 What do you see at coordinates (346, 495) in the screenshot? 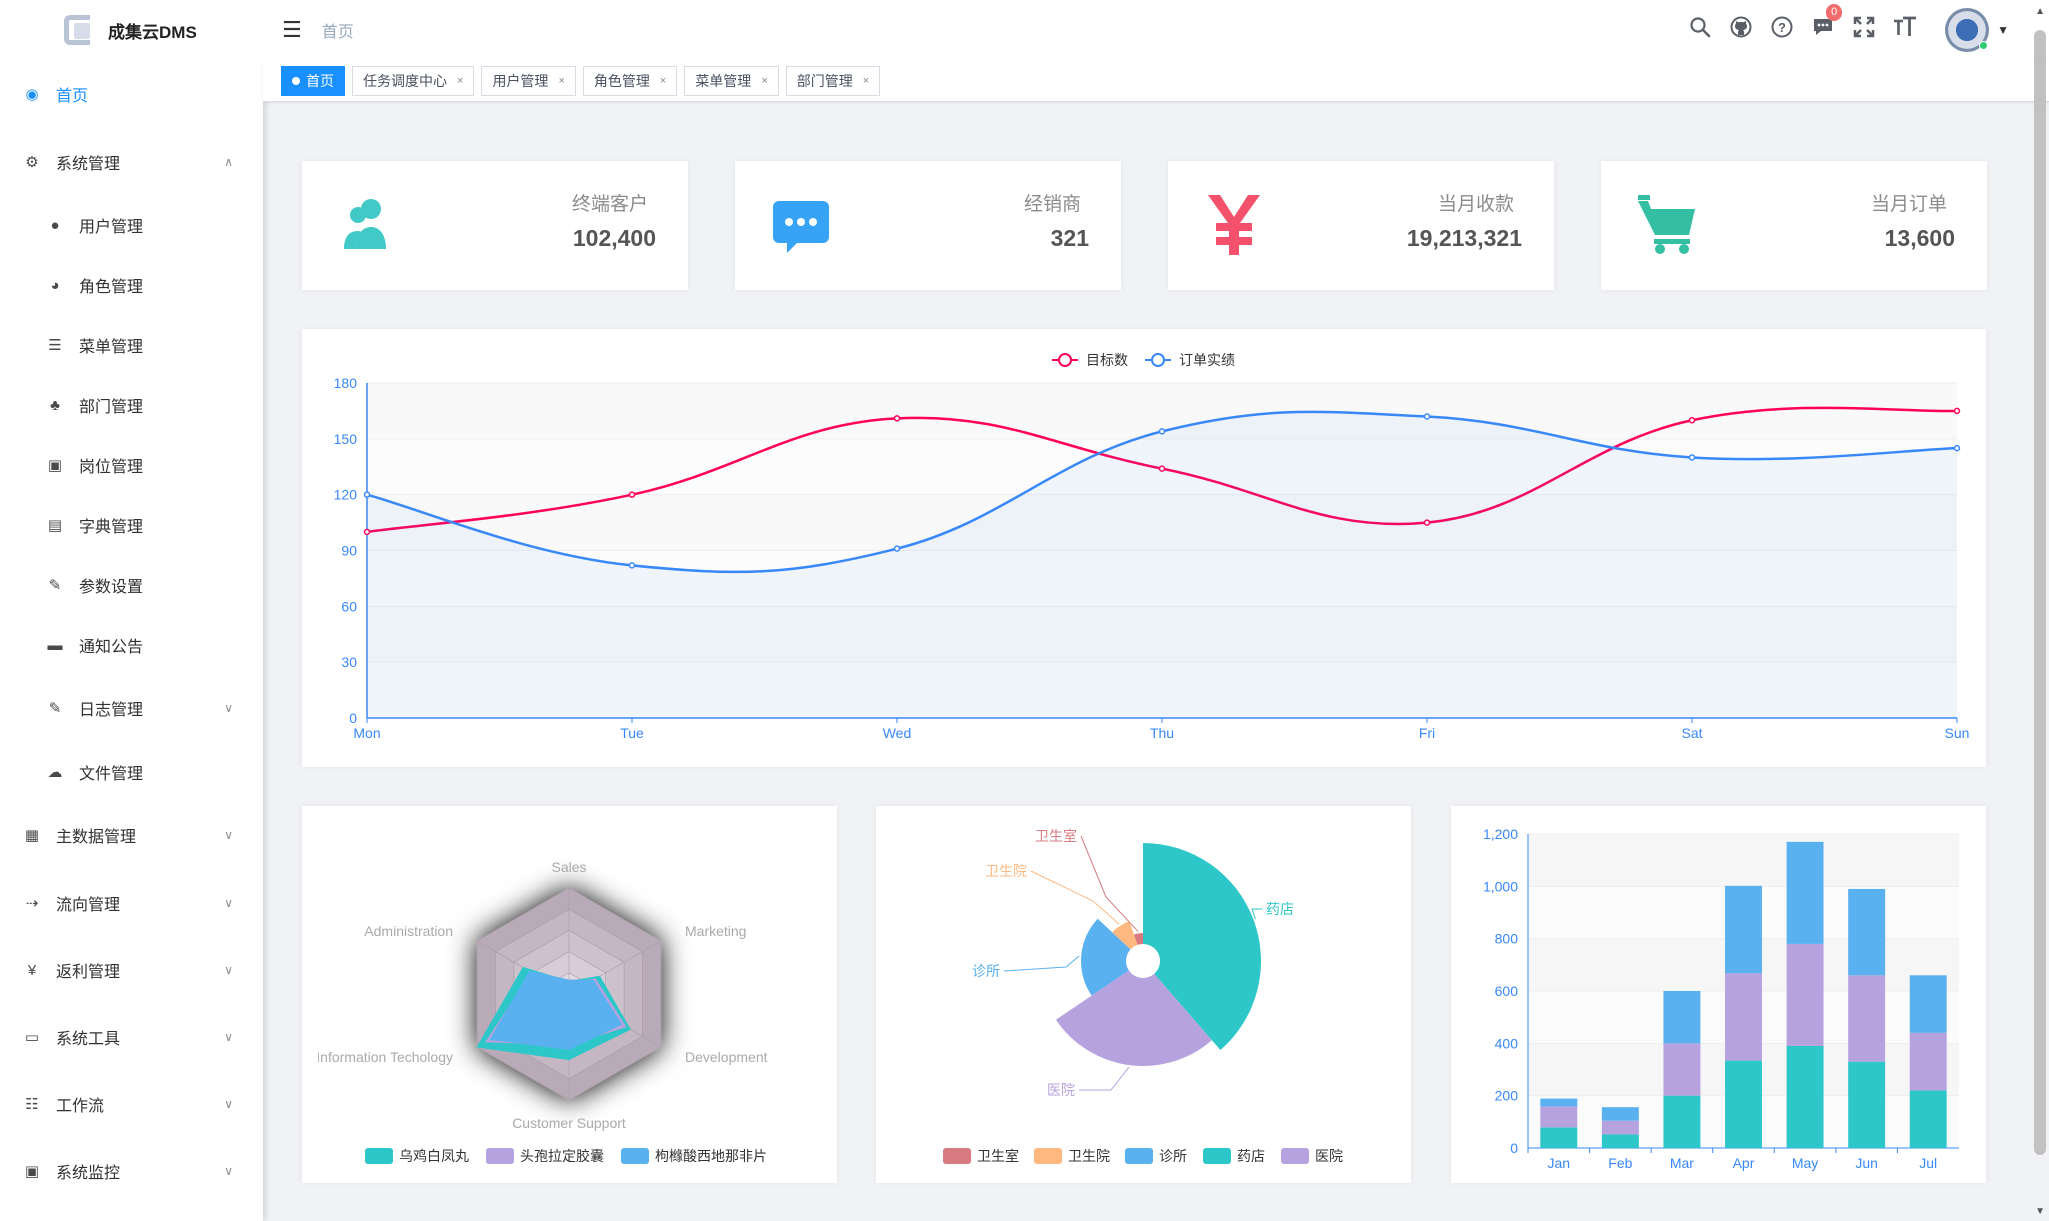
I see `y-tick-label: 120` at bounding box center [346, 495].